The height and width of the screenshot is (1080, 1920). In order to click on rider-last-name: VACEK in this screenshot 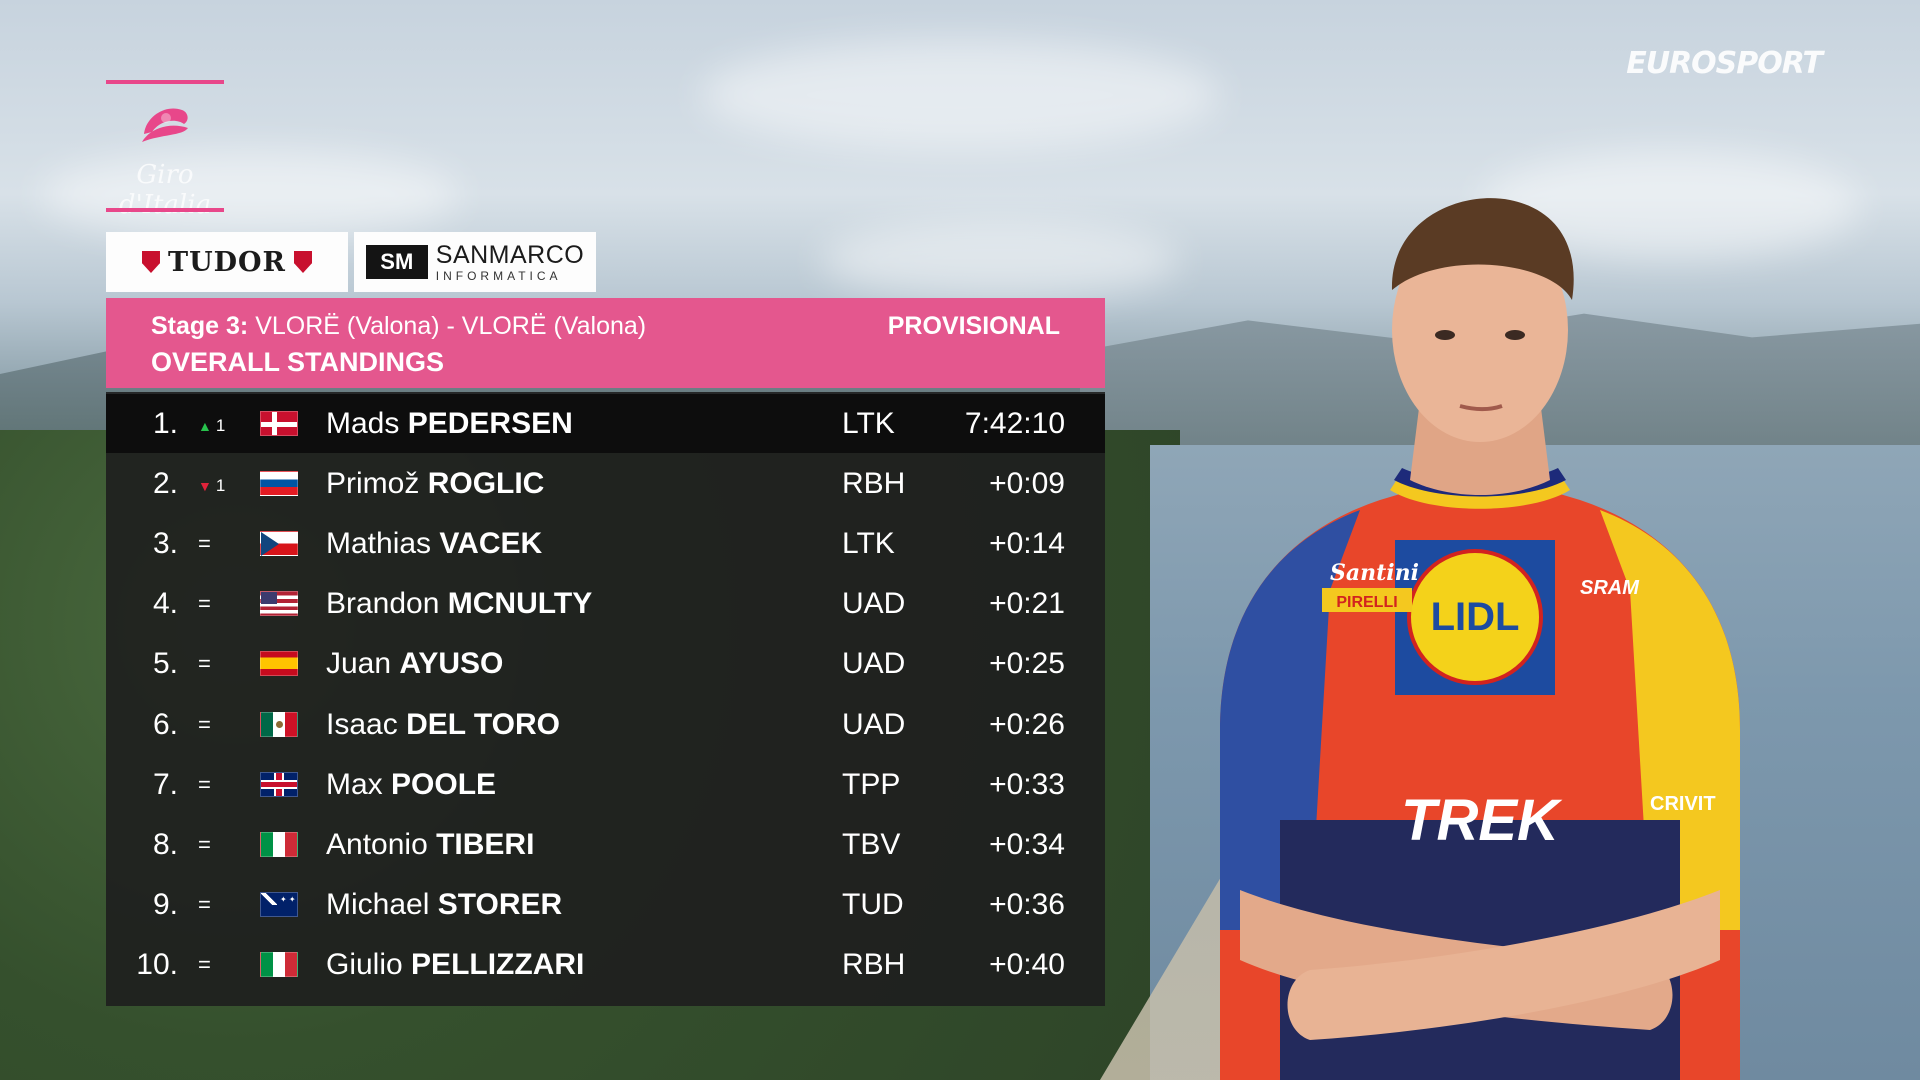, I will do `click(491, 544)`.